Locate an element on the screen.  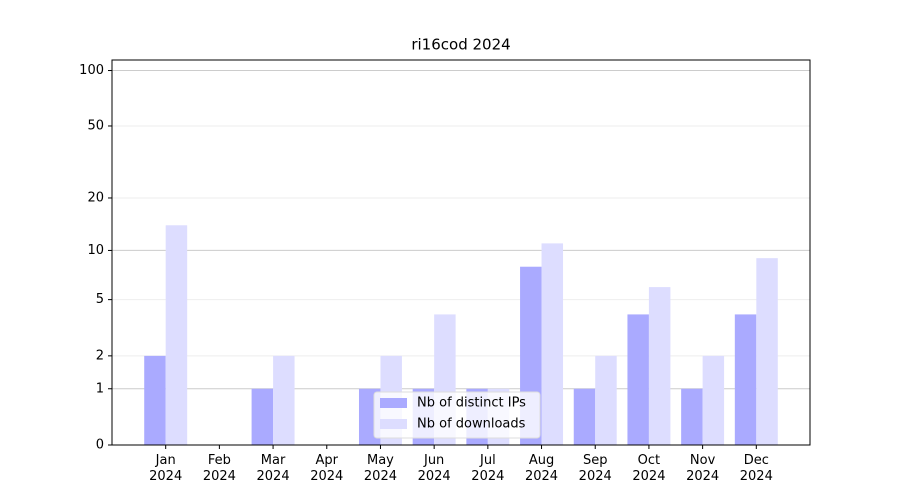
x-tick-label: Feb 2024 is located at coordinates (219, 468).